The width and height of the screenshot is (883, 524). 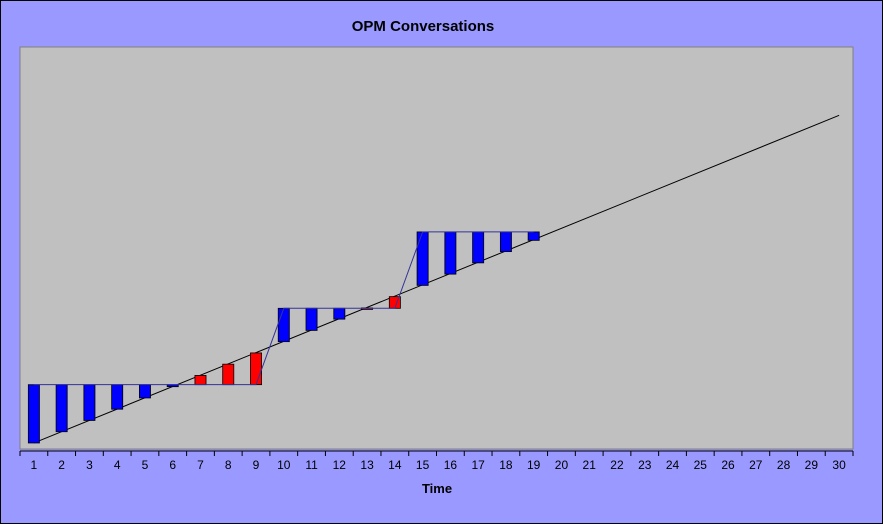 What do you see at coordinates (784, 465) in the screenshot?
I see `x-tick-label: 28` at bounding box center [784, 465].